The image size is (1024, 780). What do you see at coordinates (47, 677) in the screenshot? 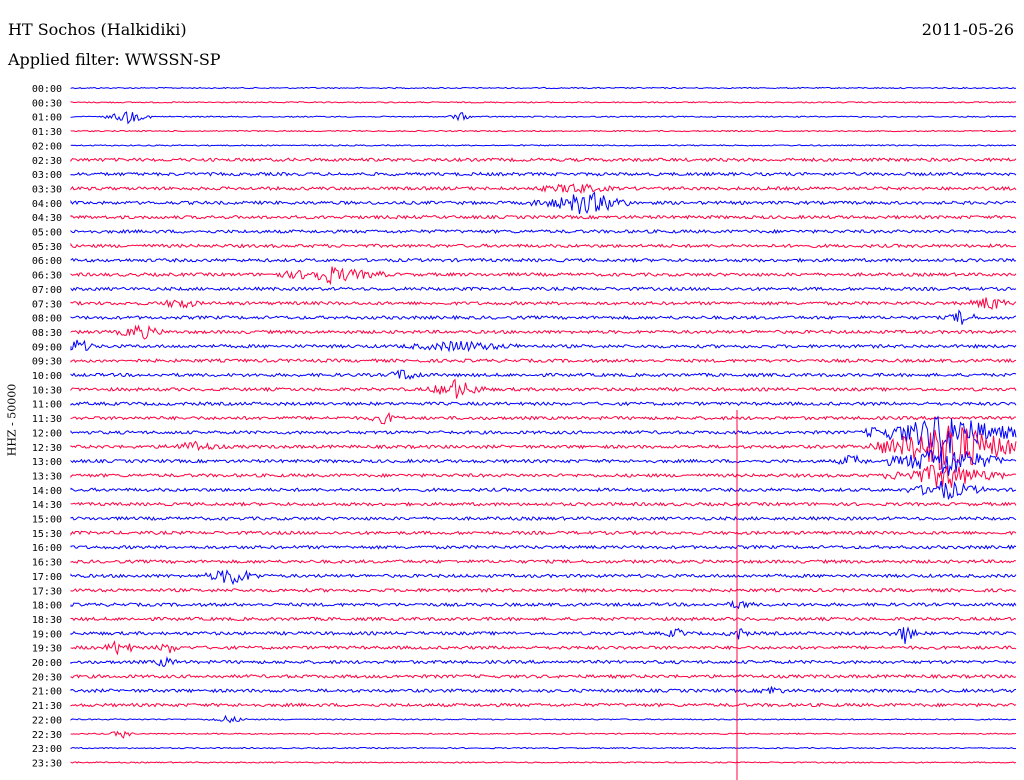
I see `row-label-2030: 20:30` at bounding box center [47, 677].